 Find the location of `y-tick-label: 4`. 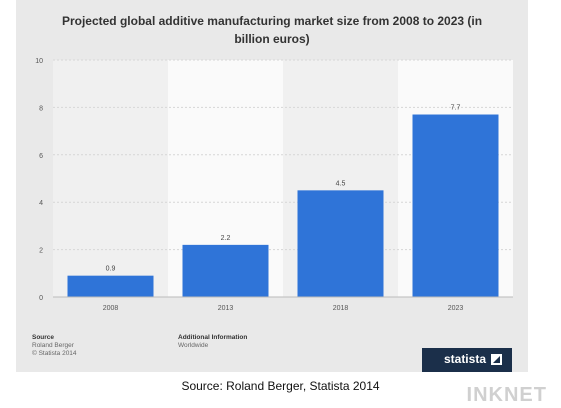

y-tick-label: 4 is located at coordinates (41, 203).